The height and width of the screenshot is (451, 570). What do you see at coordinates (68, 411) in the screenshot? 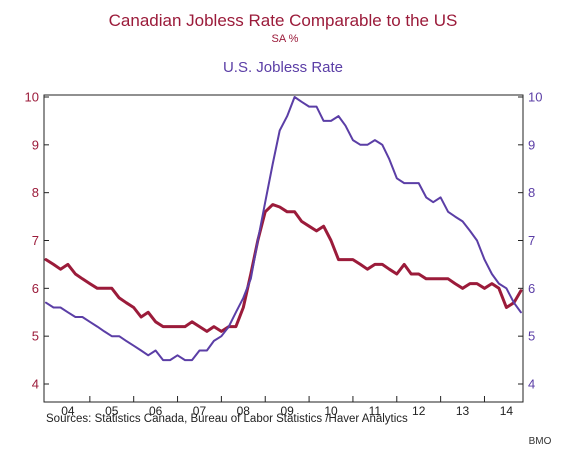
I see `x-tick-label: 04` at bounding box center [68, 411].